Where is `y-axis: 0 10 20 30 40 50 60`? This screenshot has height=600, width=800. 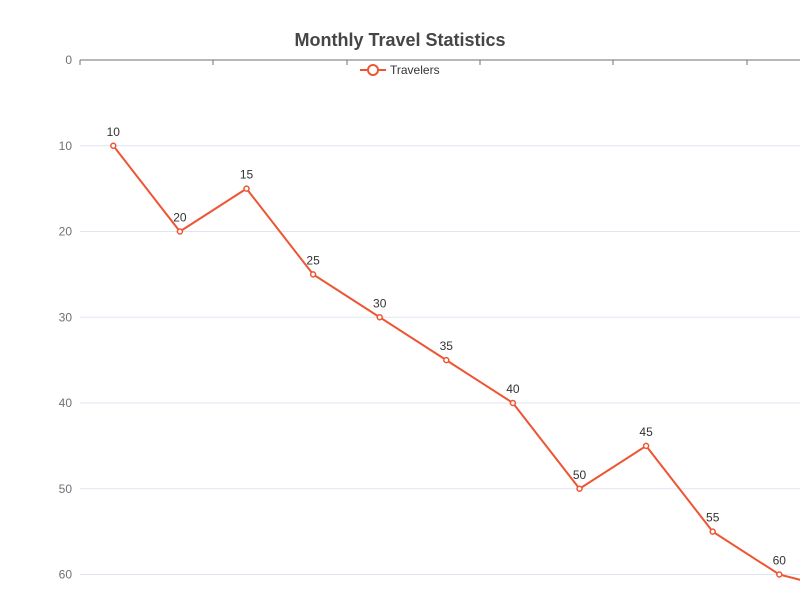 y-axis: 0 10 20 30 40 50 60 is located at coordinates (66, 317).